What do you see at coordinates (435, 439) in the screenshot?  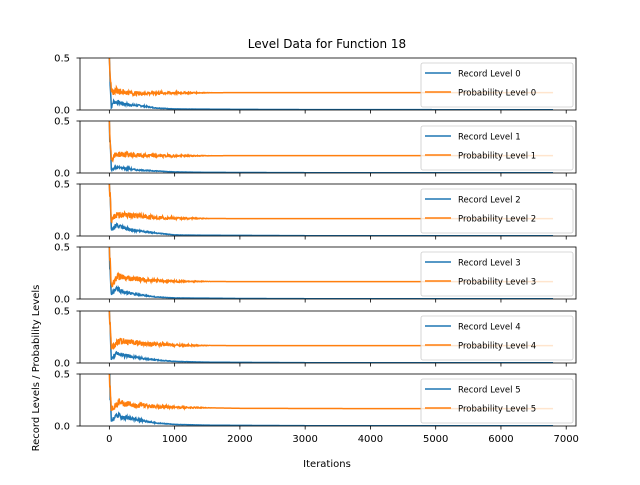 I see `x-tick-label: 5000` at bounding box center [435, 439].